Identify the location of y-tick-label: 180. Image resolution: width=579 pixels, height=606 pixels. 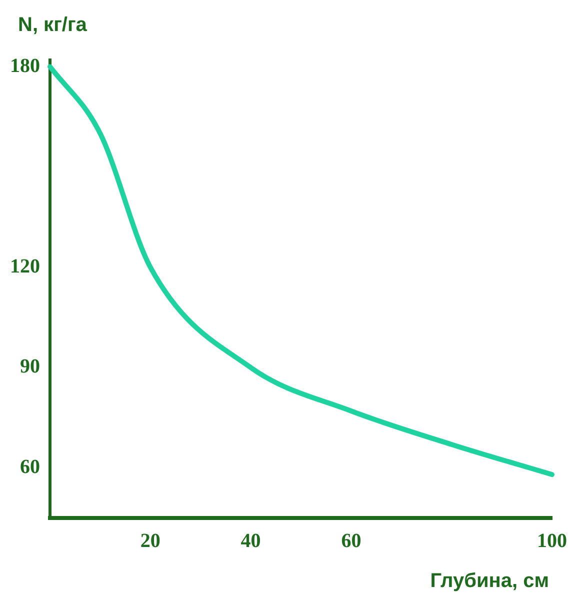
(25, 65).